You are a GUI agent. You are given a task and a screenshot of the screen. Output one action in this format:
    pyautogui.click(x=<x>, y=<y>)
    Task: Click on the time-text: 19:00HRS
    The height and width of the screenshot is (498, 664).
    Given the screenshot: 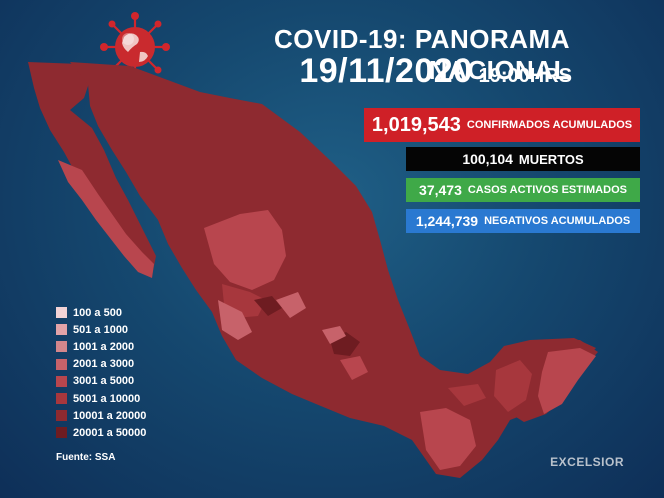 What is the action you would take?
    pyautogui.click(x=525, y=76)
    